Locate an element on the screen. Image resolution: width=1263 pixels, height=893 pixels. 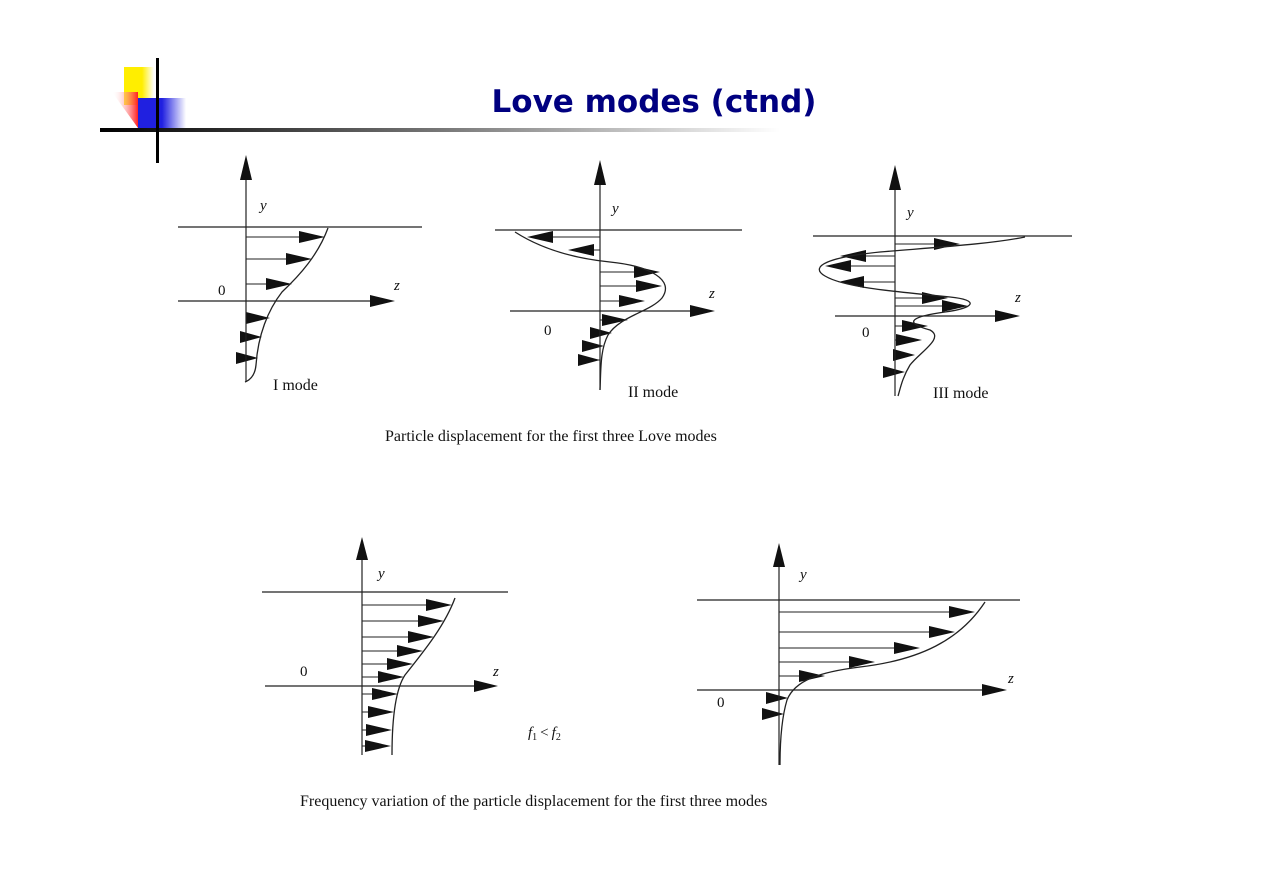
mode2-z-label: z is located at coordinates (711, 294).